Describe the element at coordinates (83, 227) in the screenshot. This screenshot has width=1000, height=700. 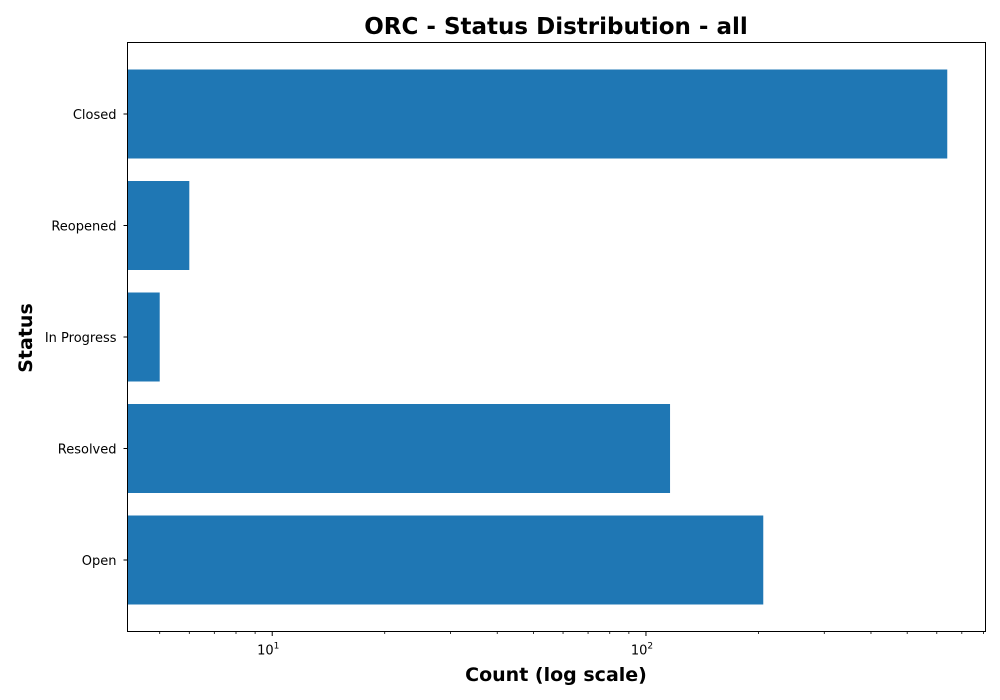
I see `y-tick-label: Reopened` at that location.